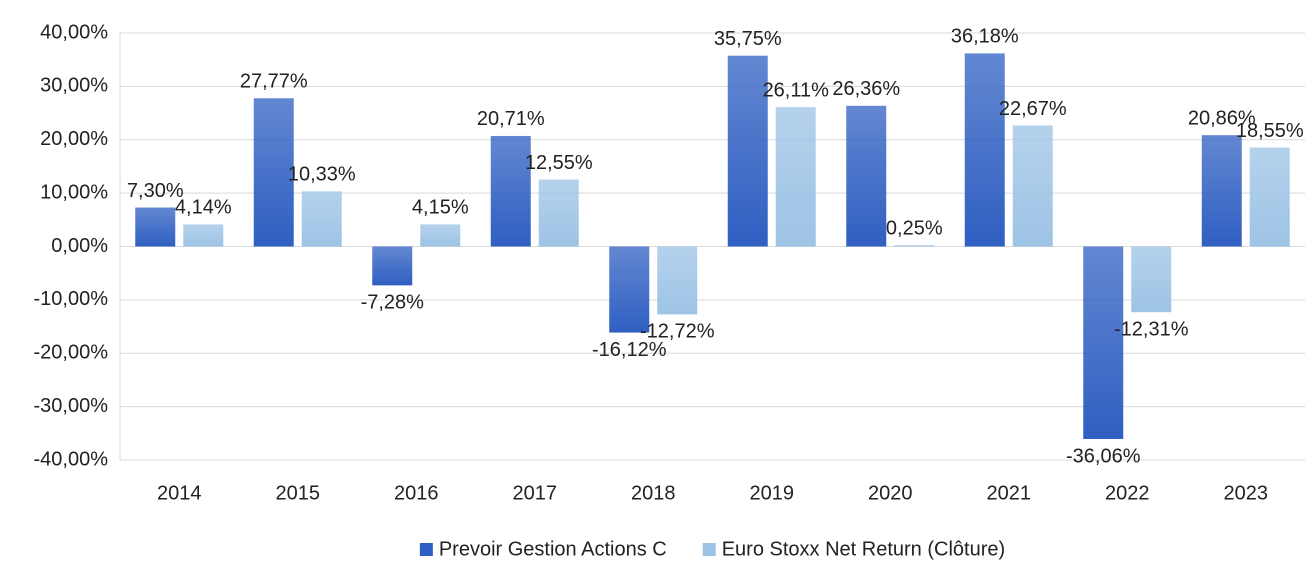  What do you see at coordinates (74, 192) in the screenshot?
I see `y-tick-label: 10,00%` at bounding box center [74, 192].